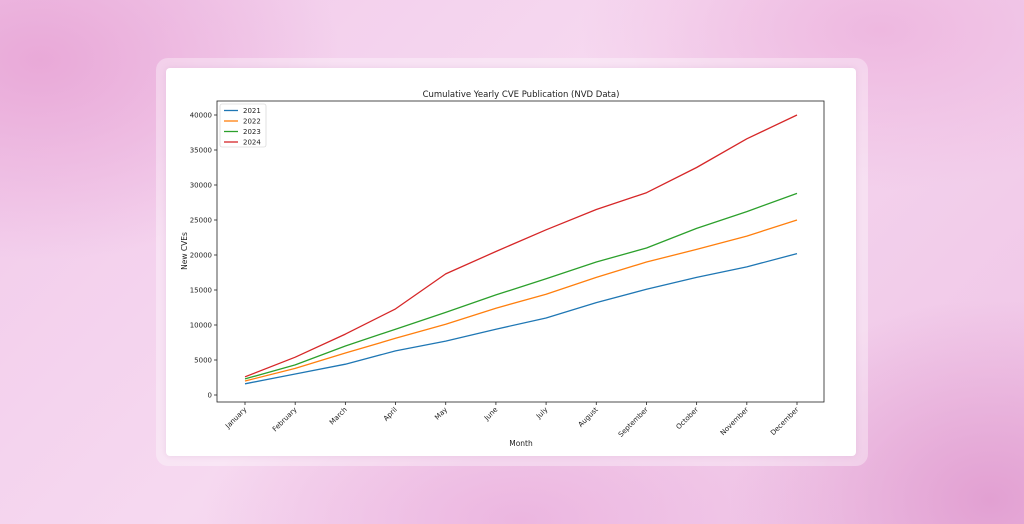 The image size is (1024, 524). Describe the element at coordinates (734, 421) in the screenshot. I see `x-tick-label: November` at that location.